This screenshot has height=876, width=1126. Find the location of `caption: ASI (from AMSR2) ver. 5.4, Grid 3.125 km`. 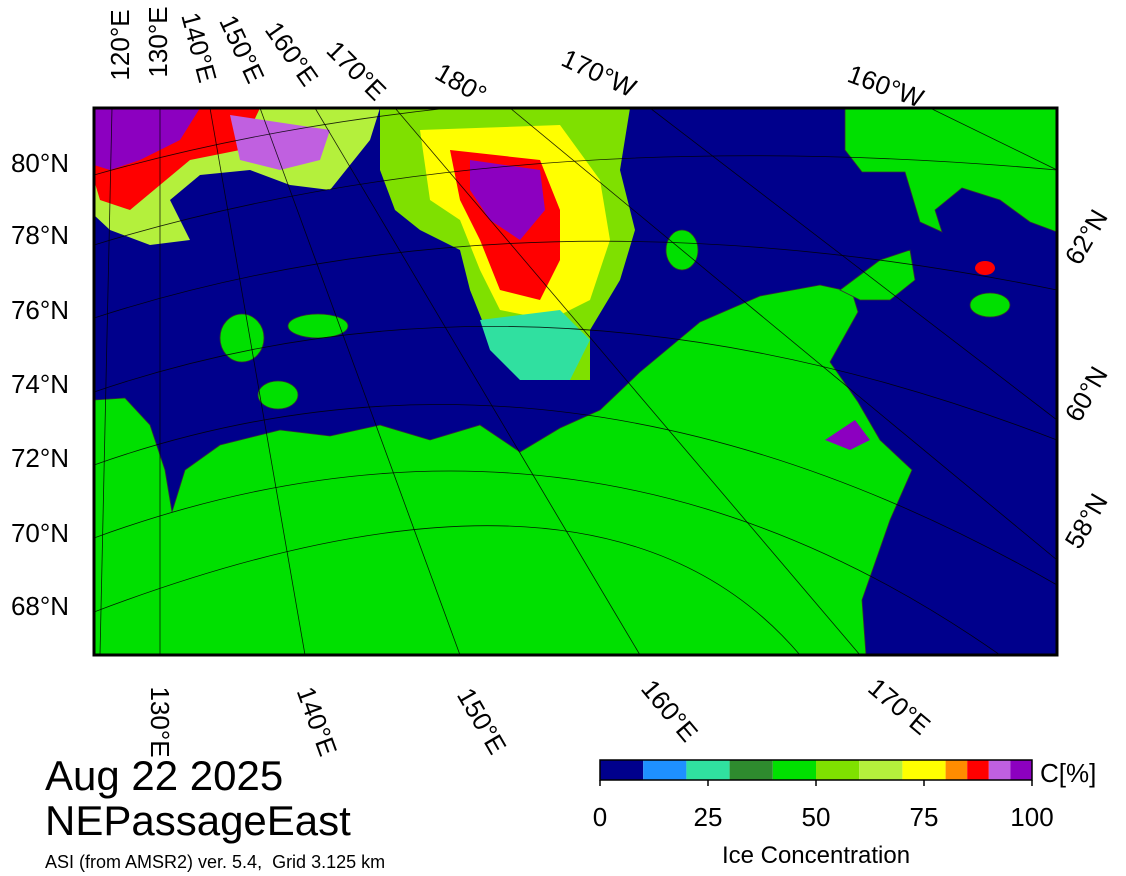

caption: ASI (from AMSR2) ver. 5.4, Grid 3.125 km is located at coordinates (215, 862).